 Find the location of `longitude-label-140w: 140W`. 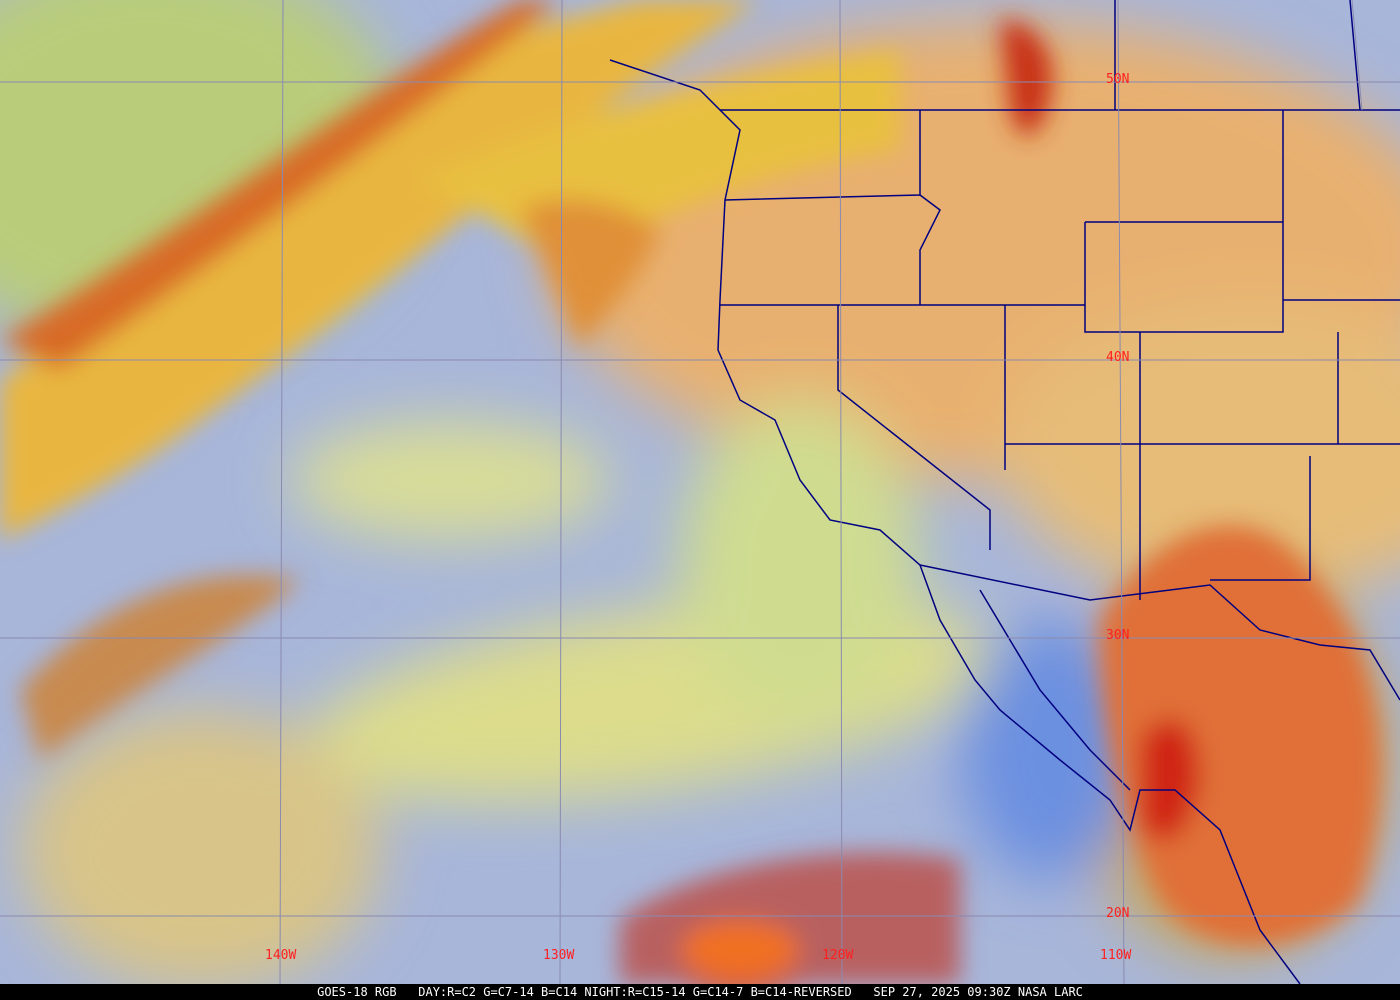

longitude-label-140w: 140W is located at coordinates (281, 955).